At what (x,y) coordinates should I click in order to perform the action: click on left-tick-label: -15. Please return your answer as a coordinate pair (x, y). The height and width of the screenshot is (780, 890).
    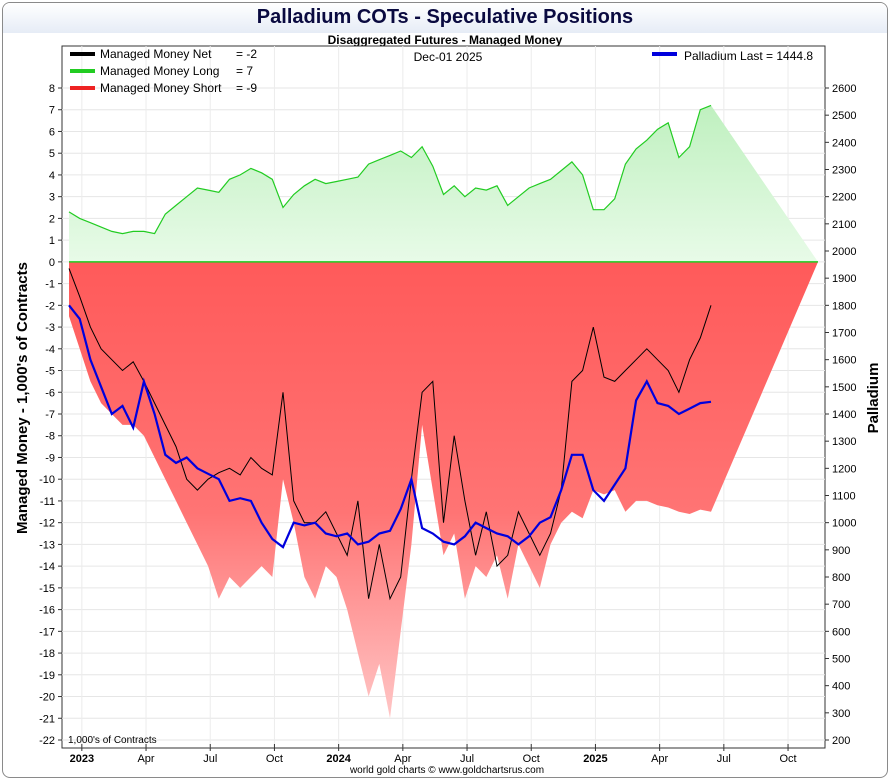
    Looking at the image, I should click on (47, 589).